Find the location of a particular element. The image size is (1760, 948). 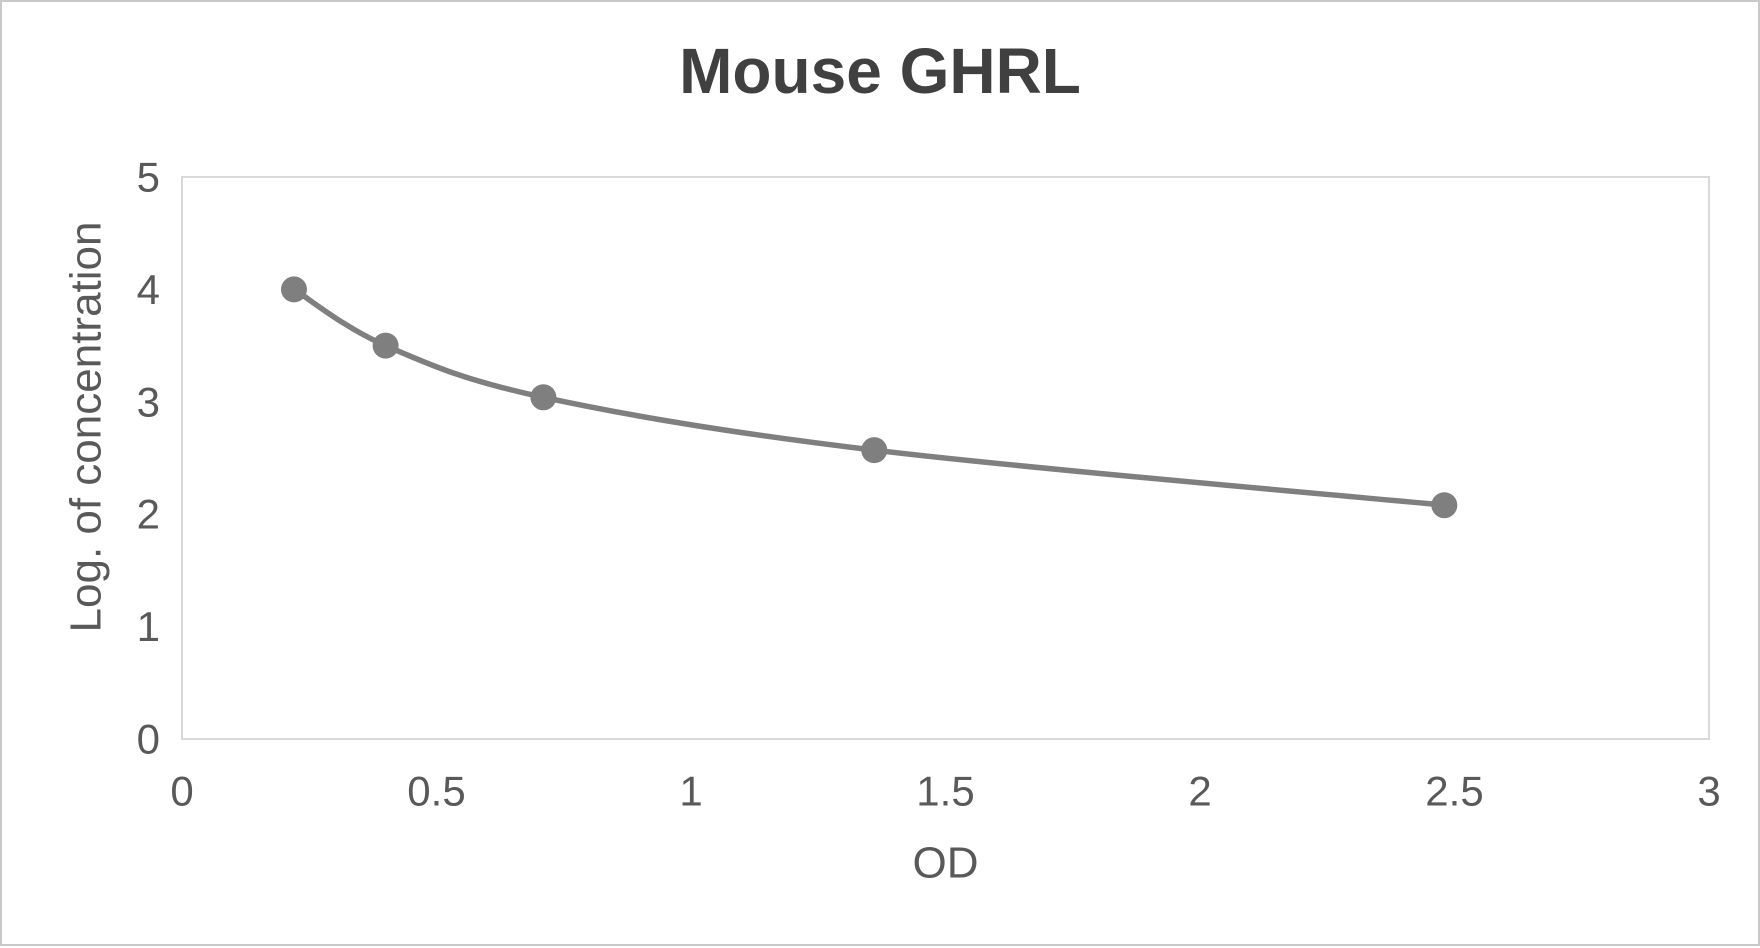

x-tick-label: 0.5 is located at coordinates (436, 791).